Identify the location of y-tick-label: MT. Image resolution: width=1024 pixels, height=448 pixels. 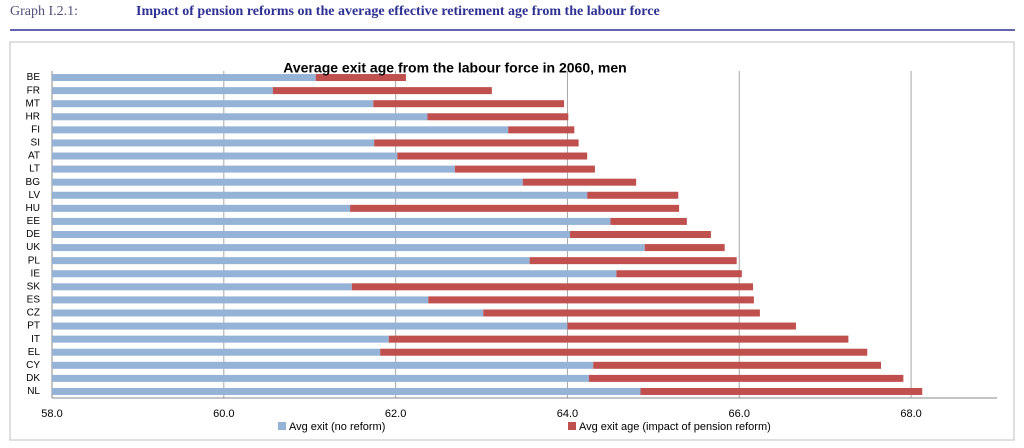
(33, 103).